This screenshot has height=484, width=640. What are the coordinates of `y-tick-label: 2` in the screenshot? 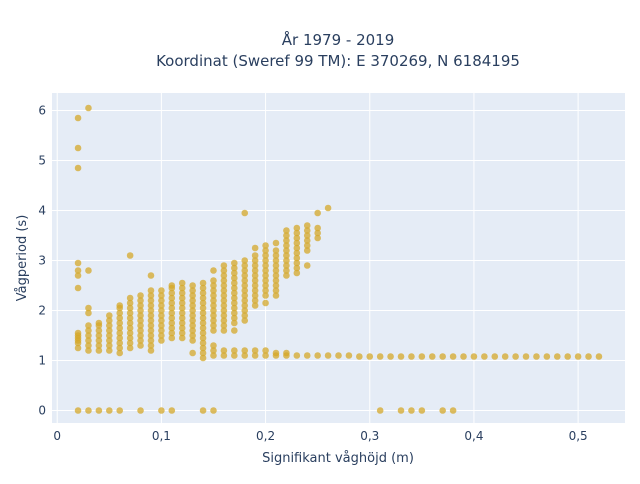 It's located at (42, 311).